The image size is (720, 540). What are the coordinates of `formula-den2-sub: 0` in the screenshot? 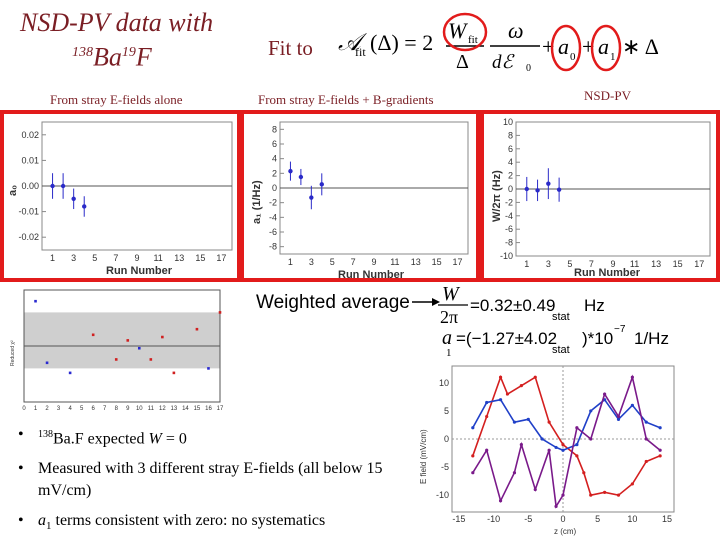 It's located at (528, 67).